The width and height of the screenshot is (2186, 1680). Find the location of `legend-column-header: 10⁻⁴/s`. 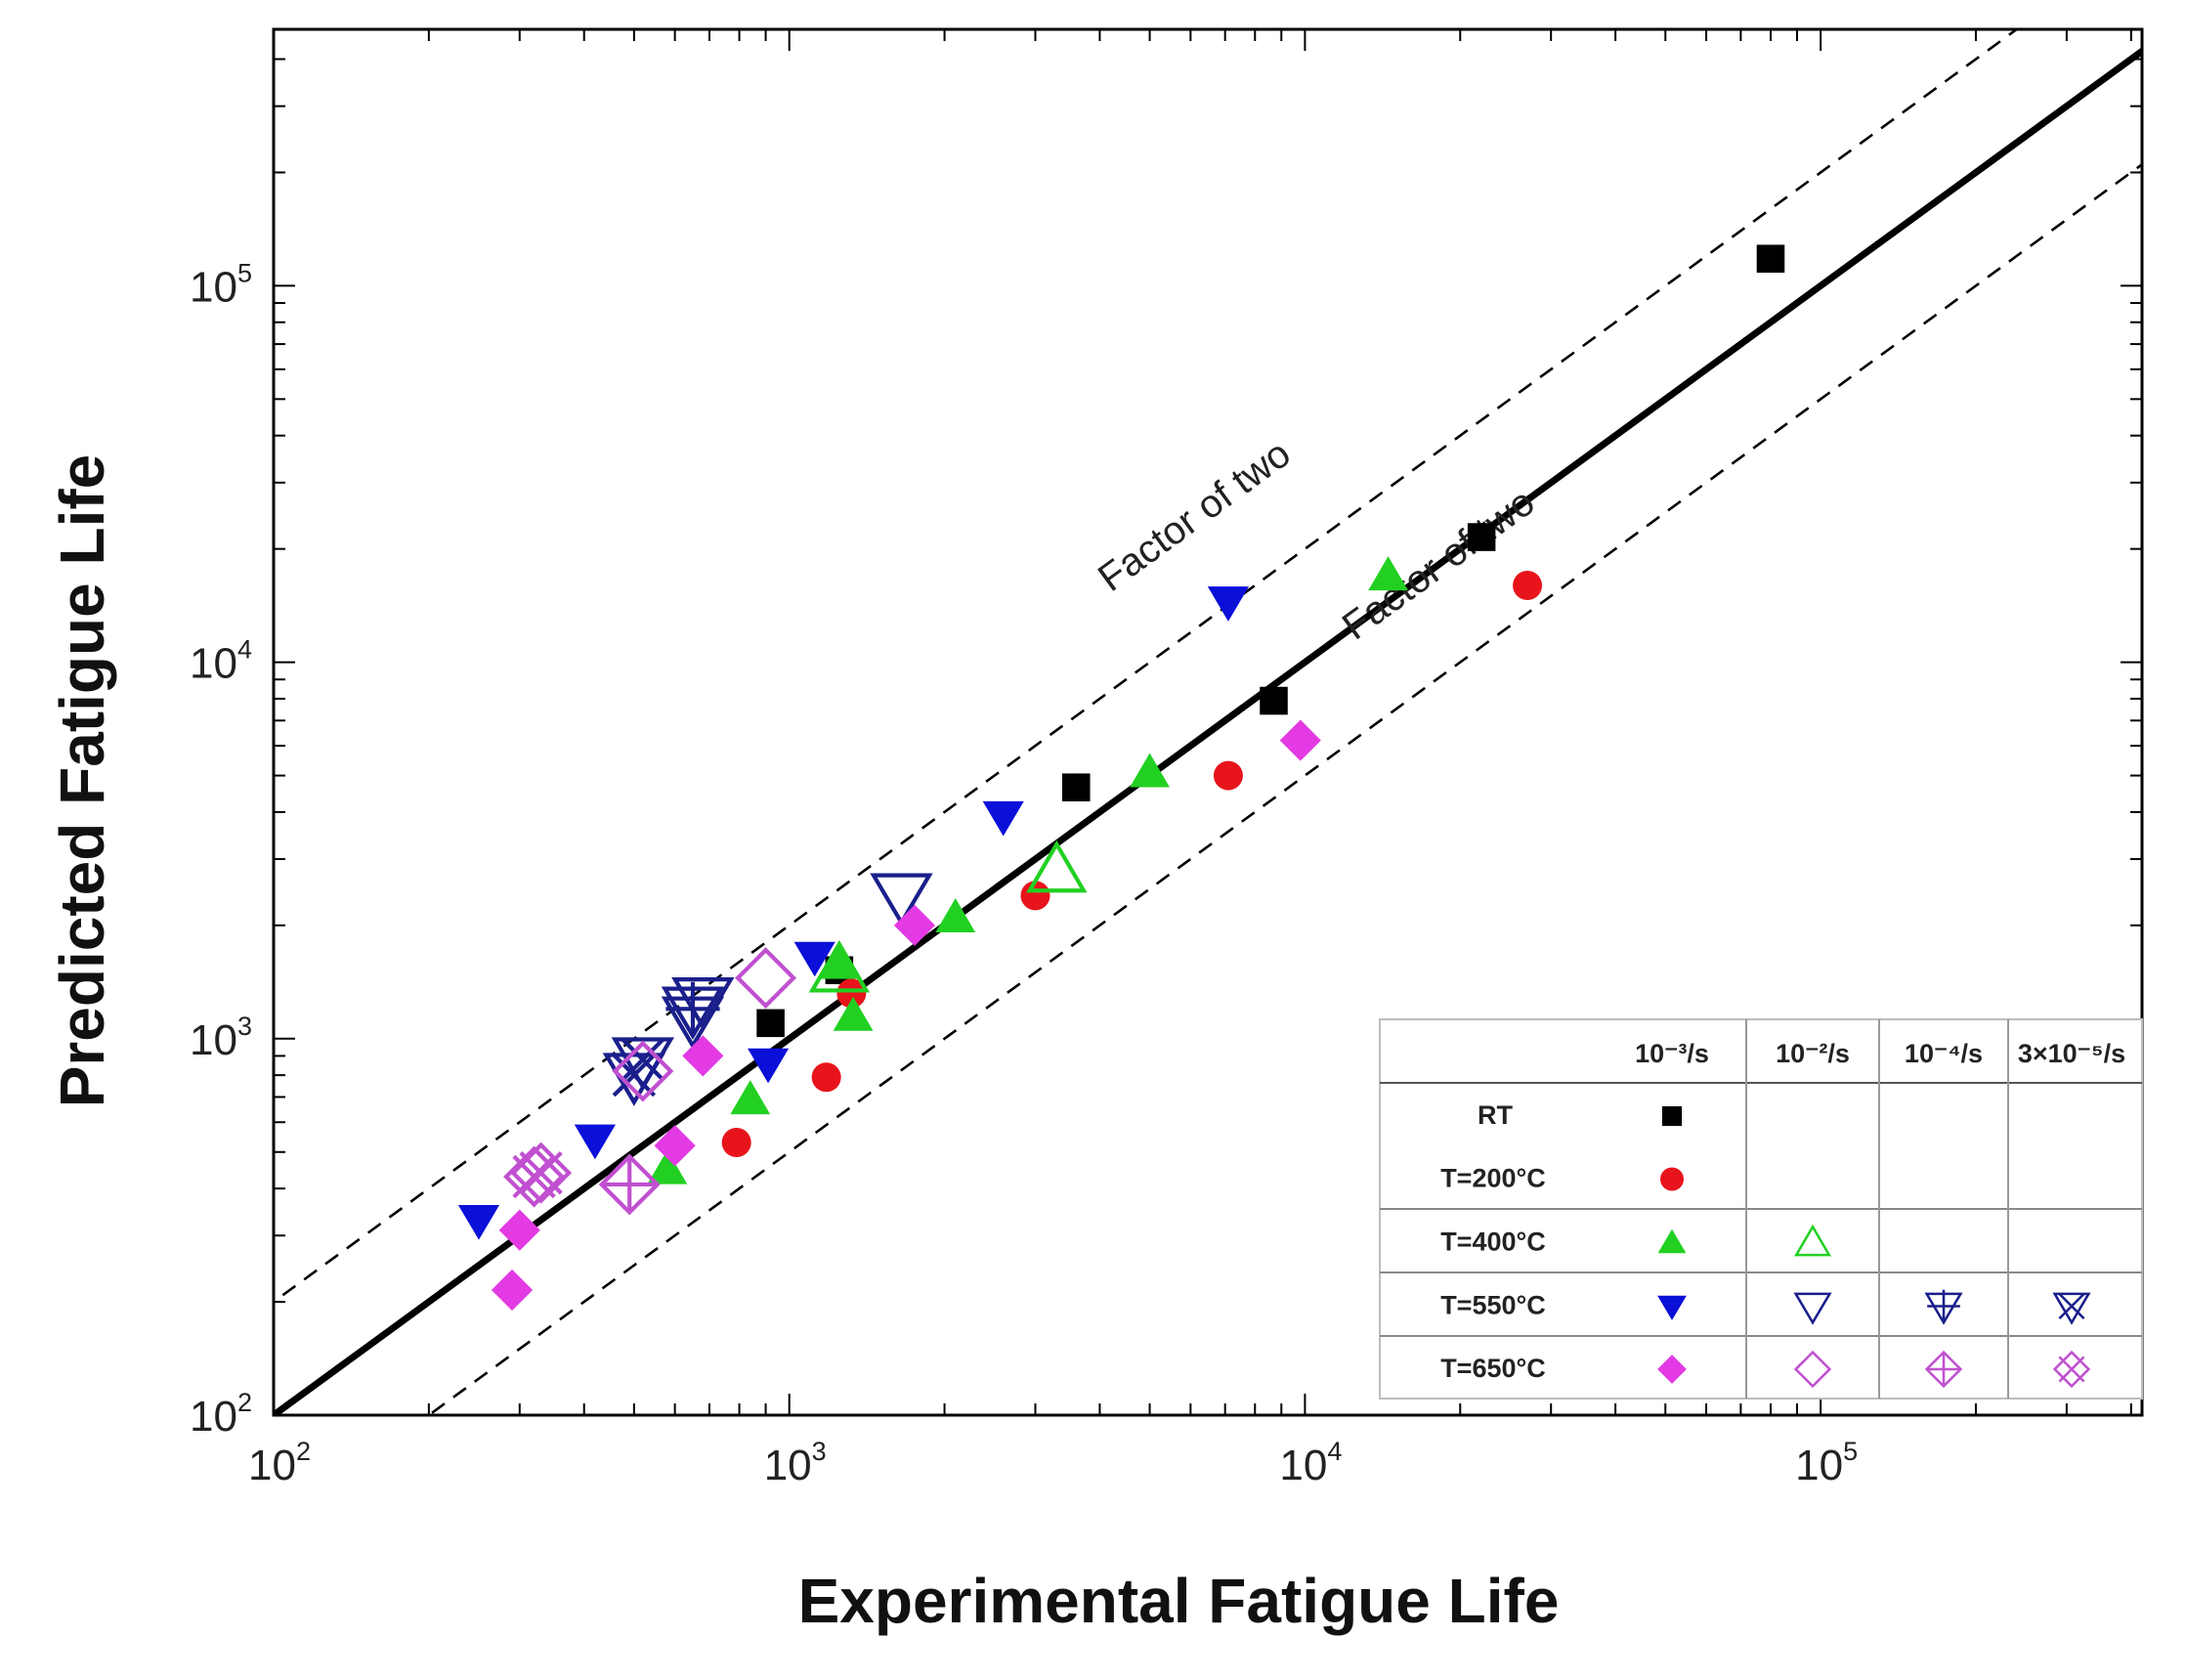

legend-column-header: 10⁻⁴/s is located at coordinates (1944, 1053).